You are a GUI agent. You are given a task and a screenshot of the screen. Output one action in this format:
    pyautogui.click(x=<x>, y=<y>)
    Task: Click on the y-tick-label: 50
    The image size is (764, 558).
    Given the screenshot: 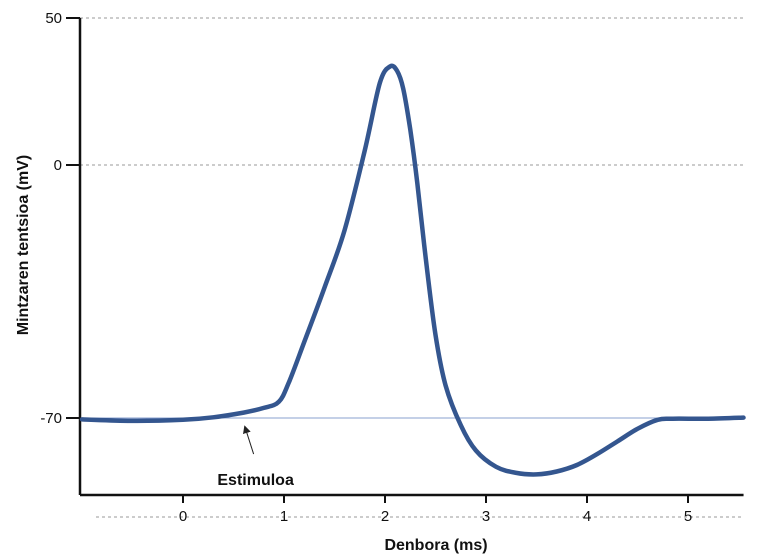 What is the action you would take?
    pyautogui.click(x=53, y=18)
    